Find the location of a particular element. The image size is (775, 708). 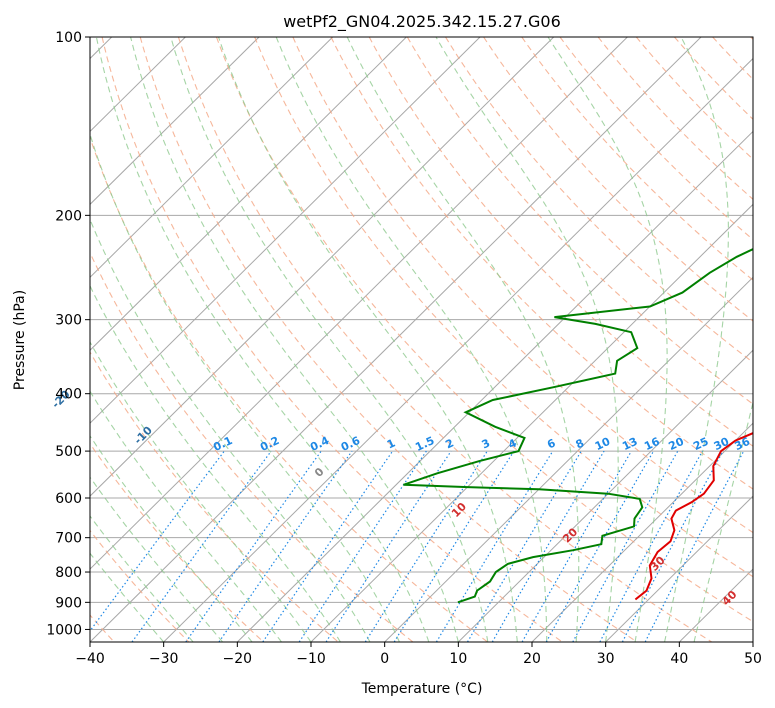

x-tick-label: −40 is located at coordinates (90, 659).